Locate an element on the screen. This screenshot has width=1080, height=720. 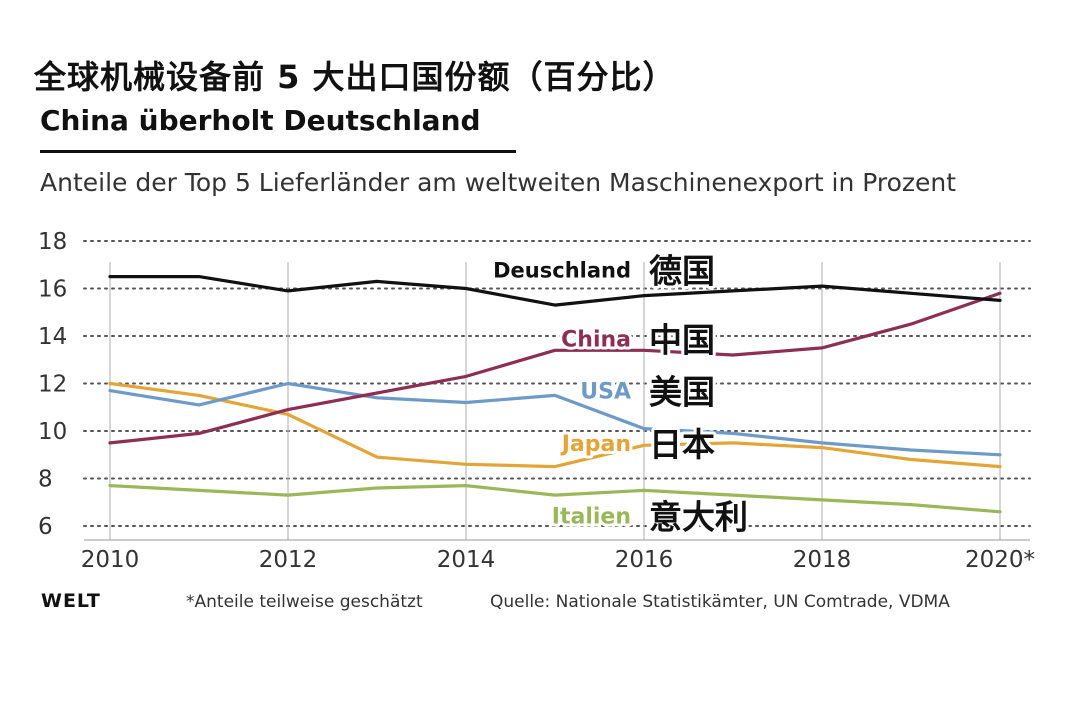
series-label-cn-halo: 意大利 is located at coordinates (698, 516).